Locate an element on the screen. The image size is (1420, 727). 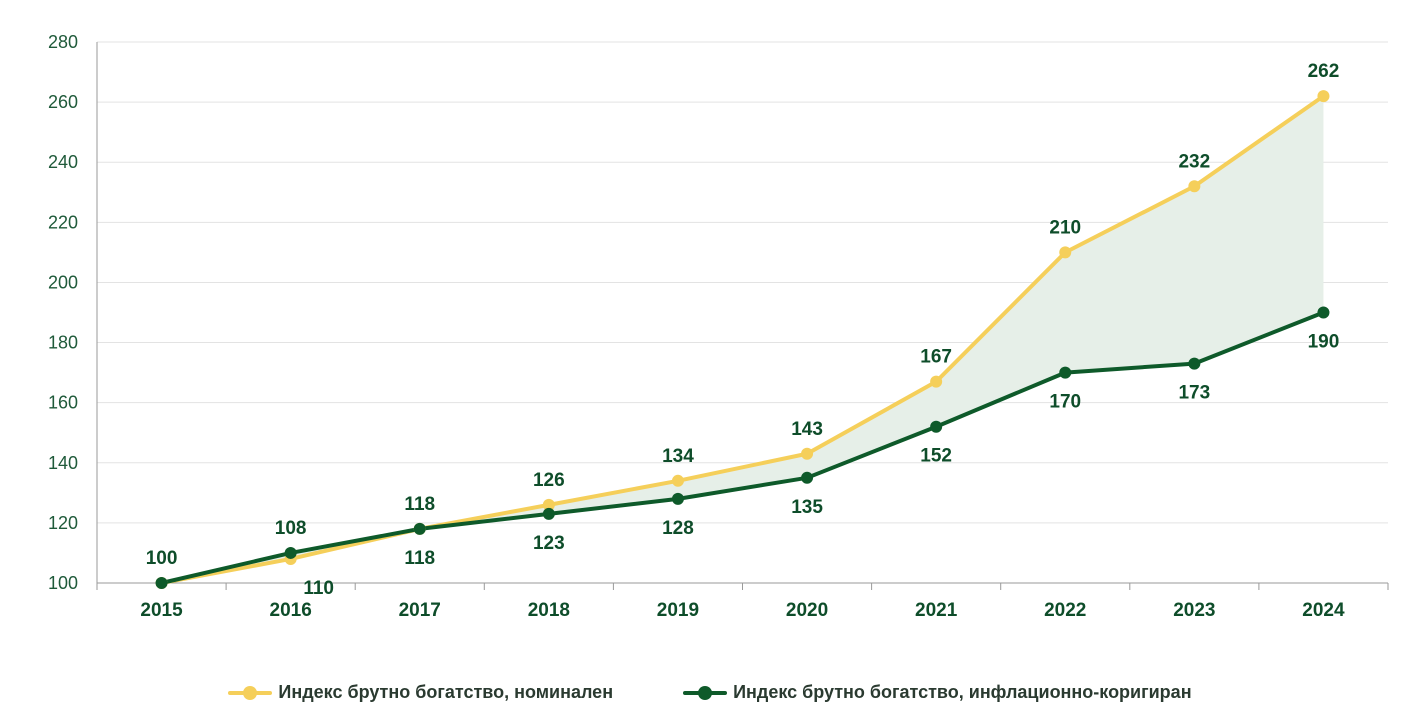
data-label-s0: 126 is located at coordinates (549, 480).